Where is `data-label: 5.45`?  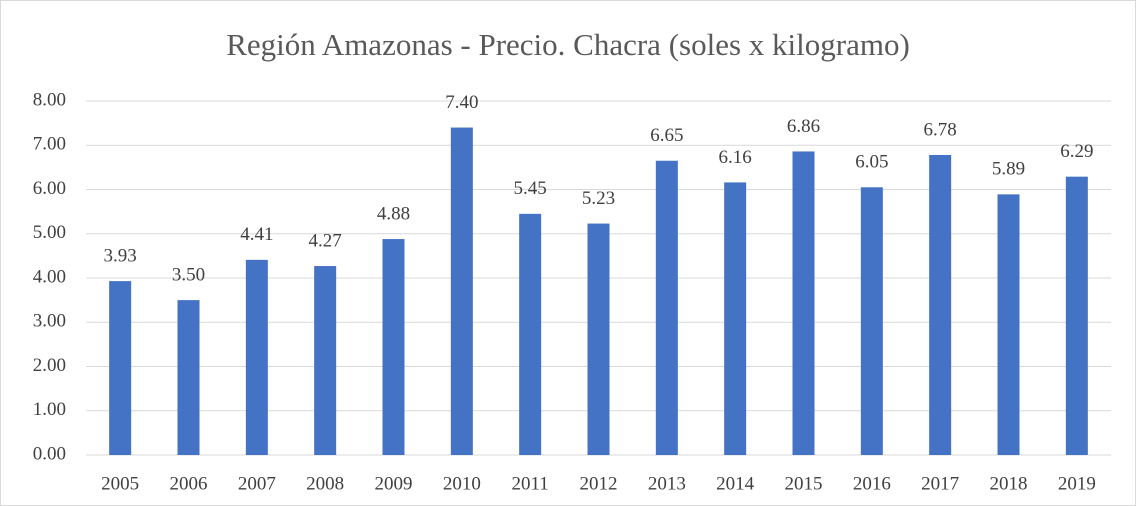
data-label: 5.45 is located at coordinates (530, 188).